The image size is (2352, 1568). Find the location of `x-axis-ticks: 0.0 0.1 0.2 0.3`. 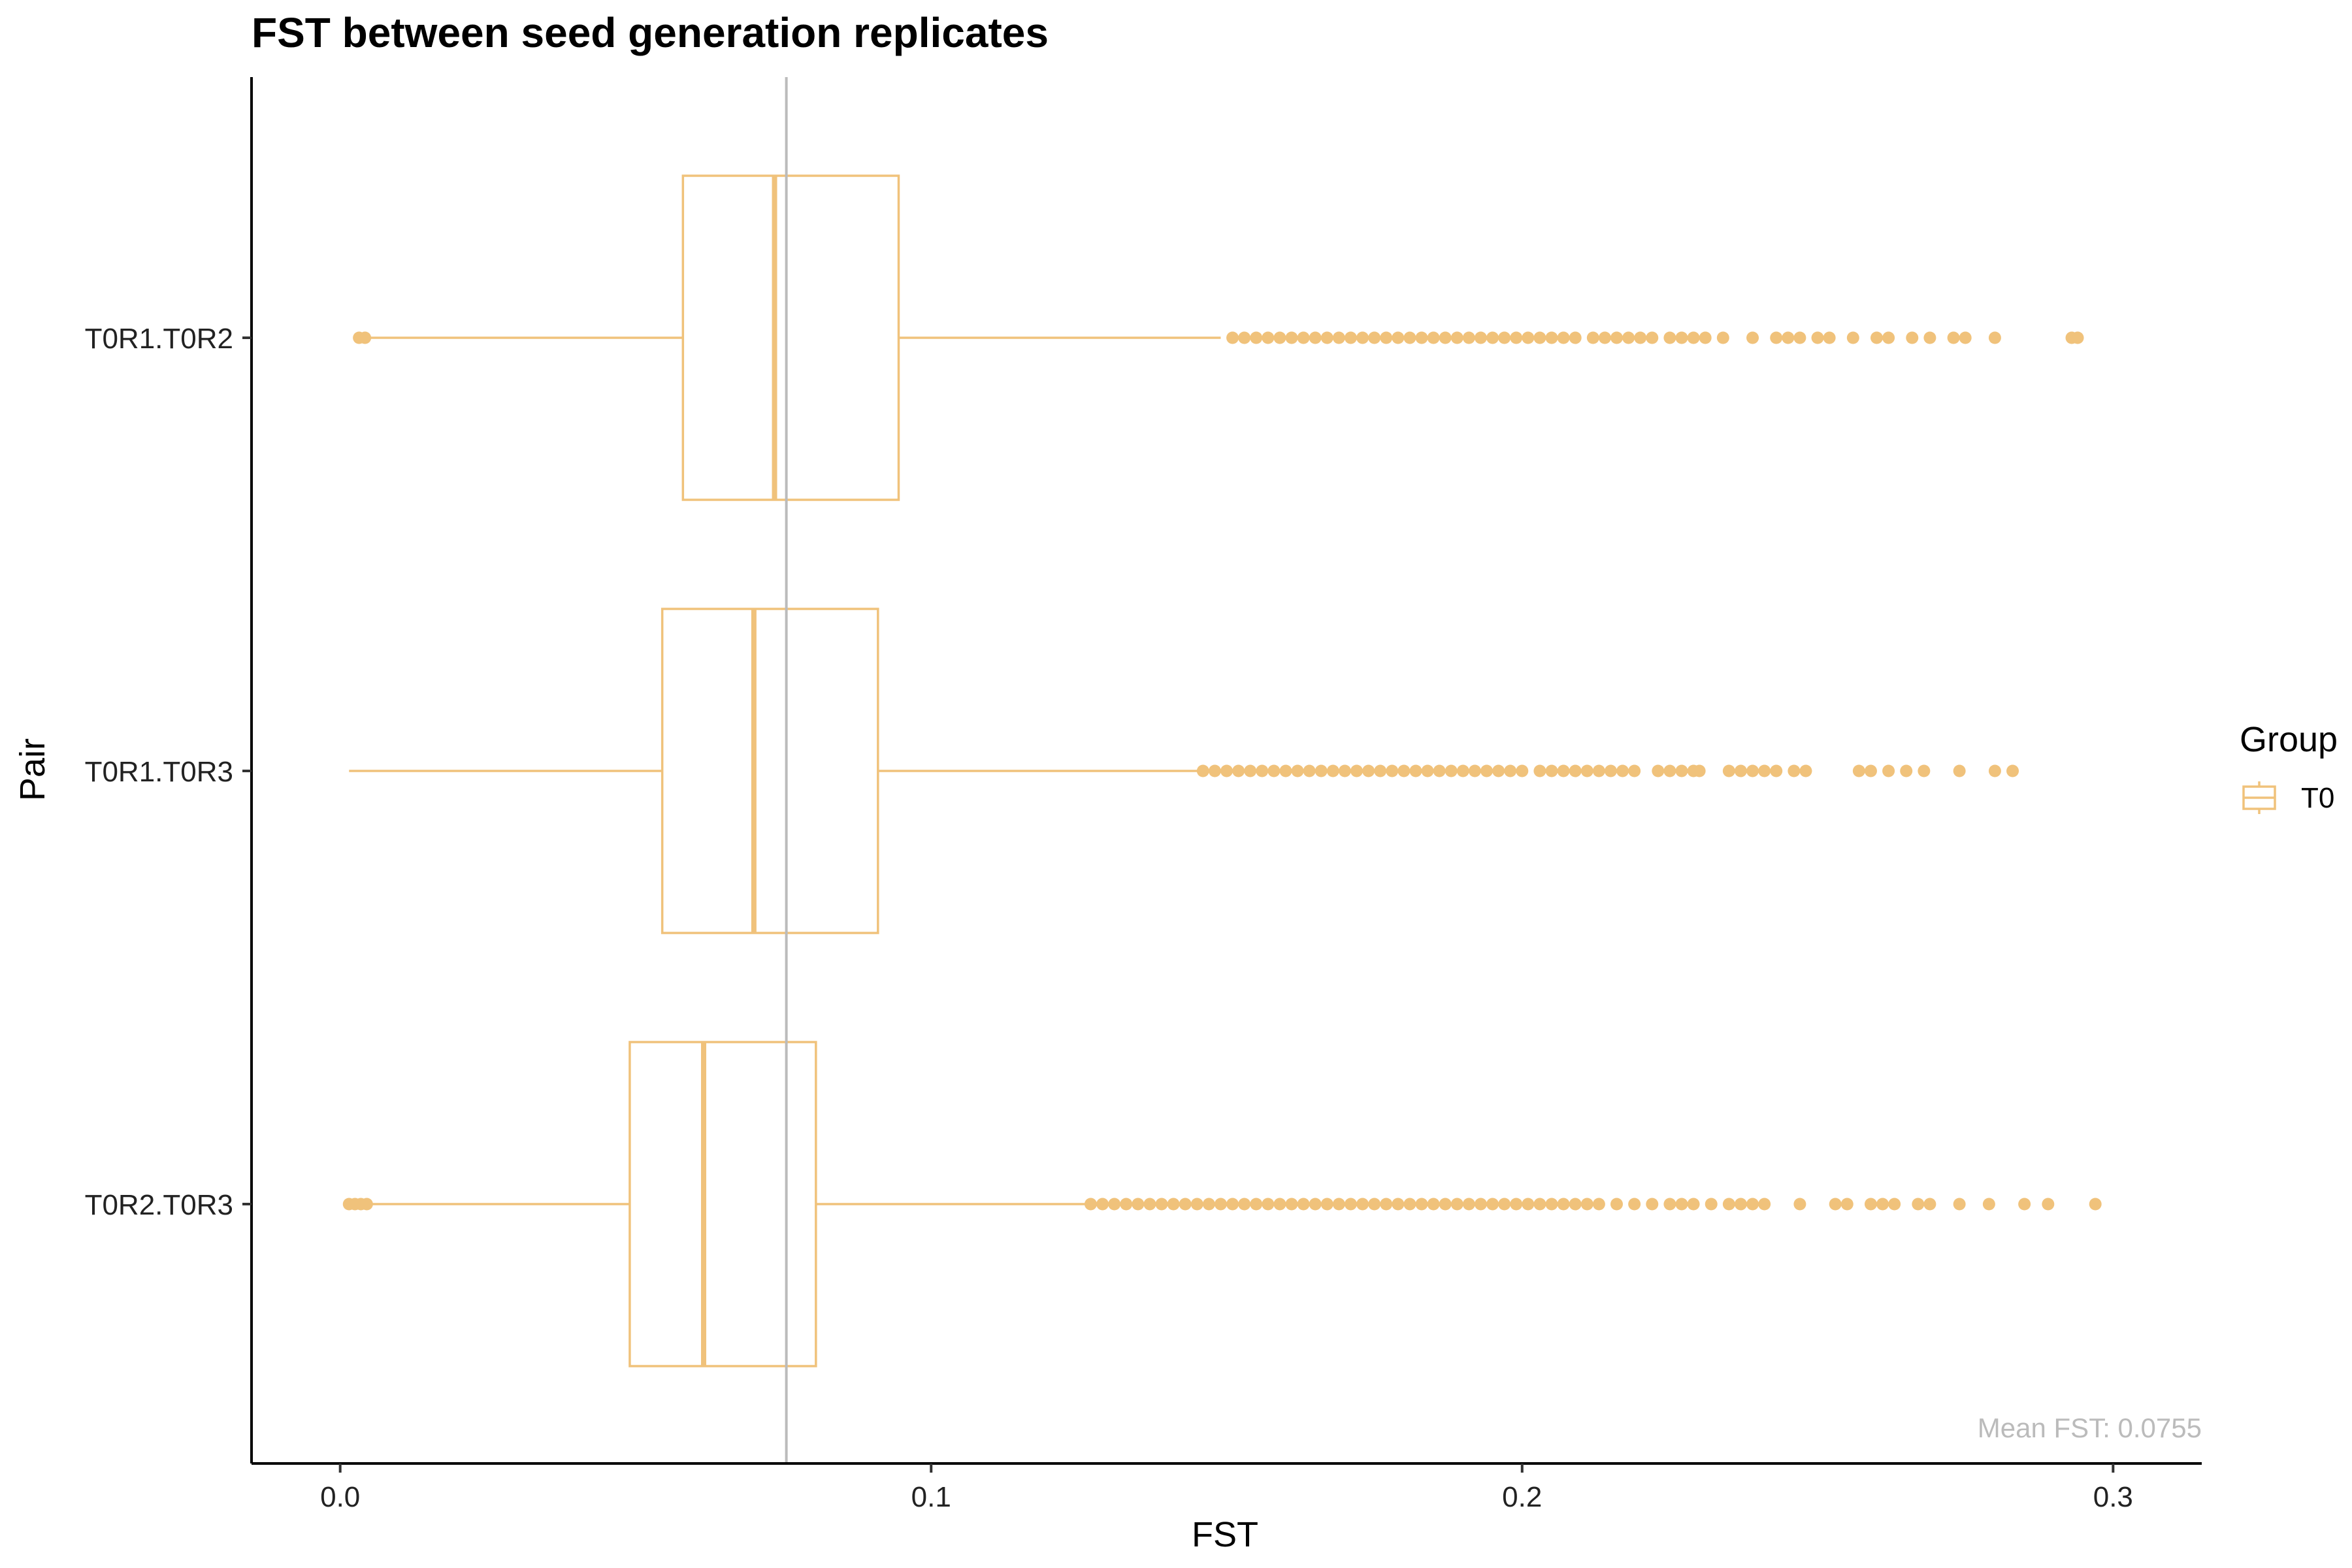

x-axis-ticks: 0.0 0.1 0.2 0.3 is located at coordinates (1226, 1488).